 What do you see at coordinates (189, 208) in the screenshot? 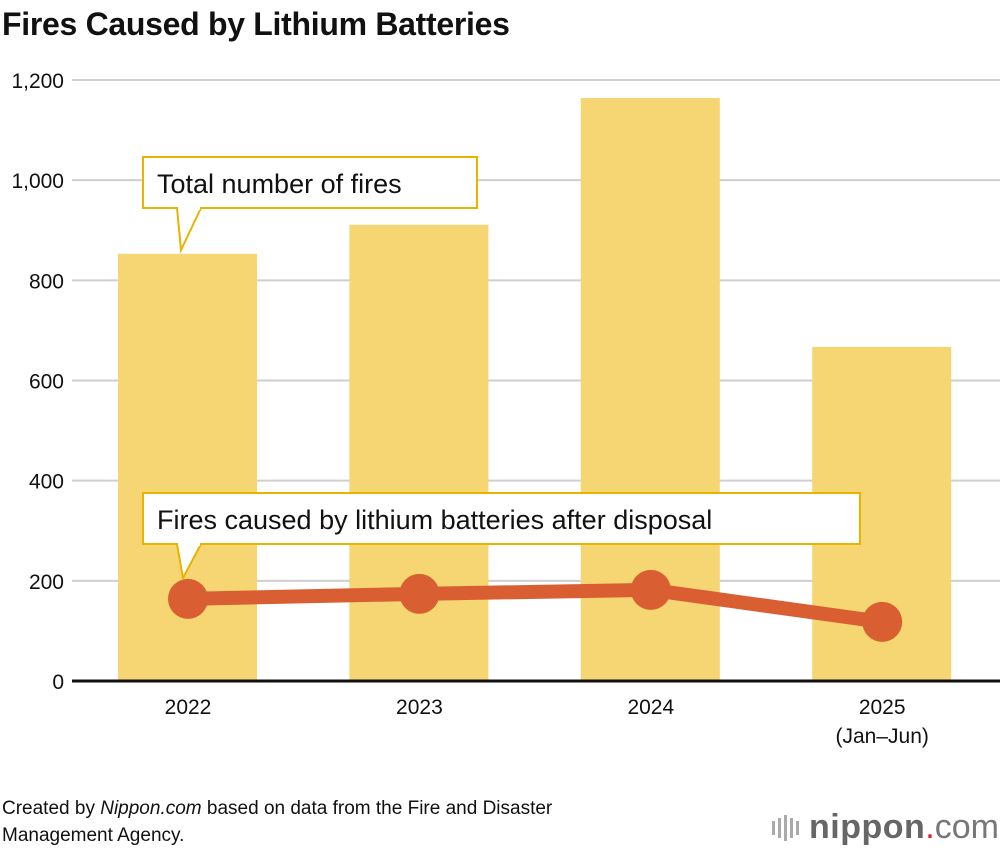
I see `bar-series-callout-pointer-joint` at bounding box center [189, 208].